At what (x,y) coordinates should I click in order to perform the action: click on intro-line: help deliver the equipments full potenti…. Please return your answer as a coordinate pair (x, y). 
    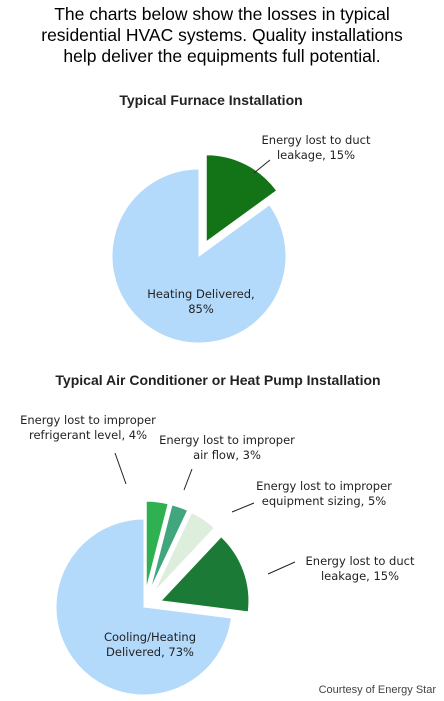
    Looking at the image, I should click on (222, 56).